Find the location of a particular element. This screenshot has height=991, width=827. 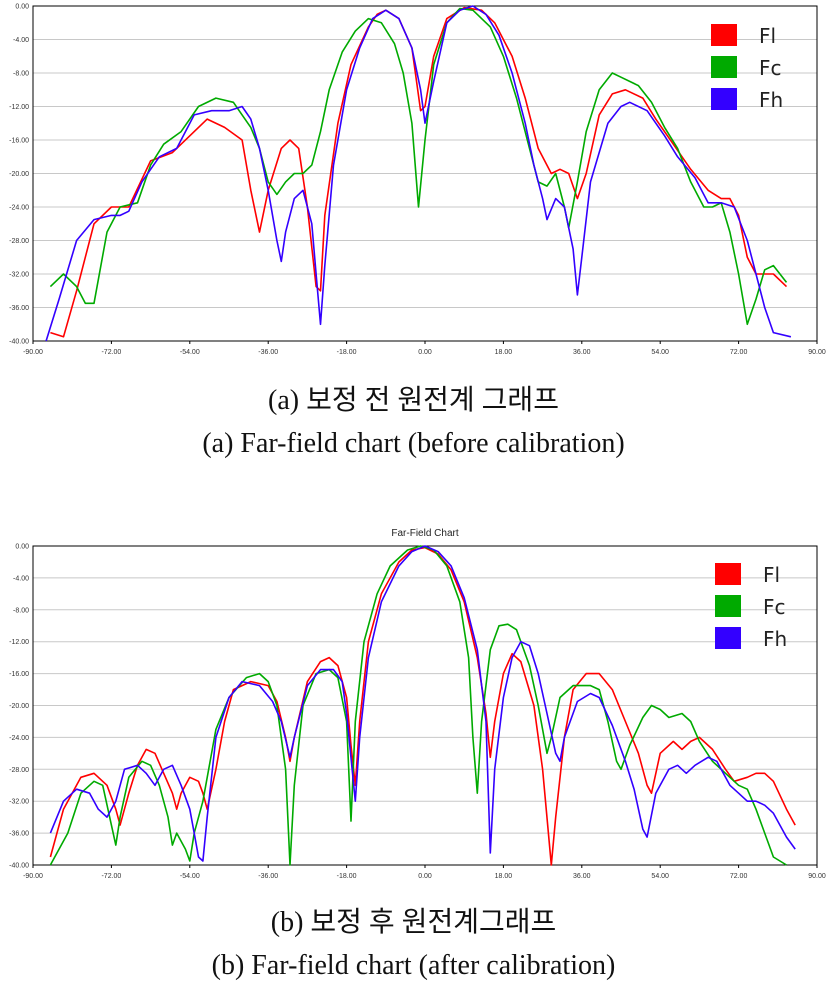

caption-b-korean: (b) 보정 후 원전계그래프 is located at coordinates (413, 922).